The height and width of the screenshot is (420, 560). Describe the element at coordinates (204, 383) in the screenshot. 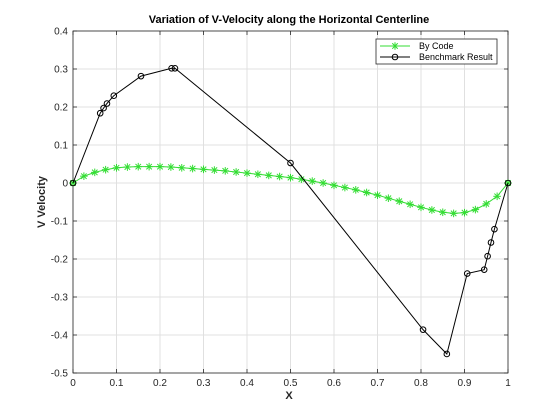

I see `x-tick-label: 0.3` at that location.